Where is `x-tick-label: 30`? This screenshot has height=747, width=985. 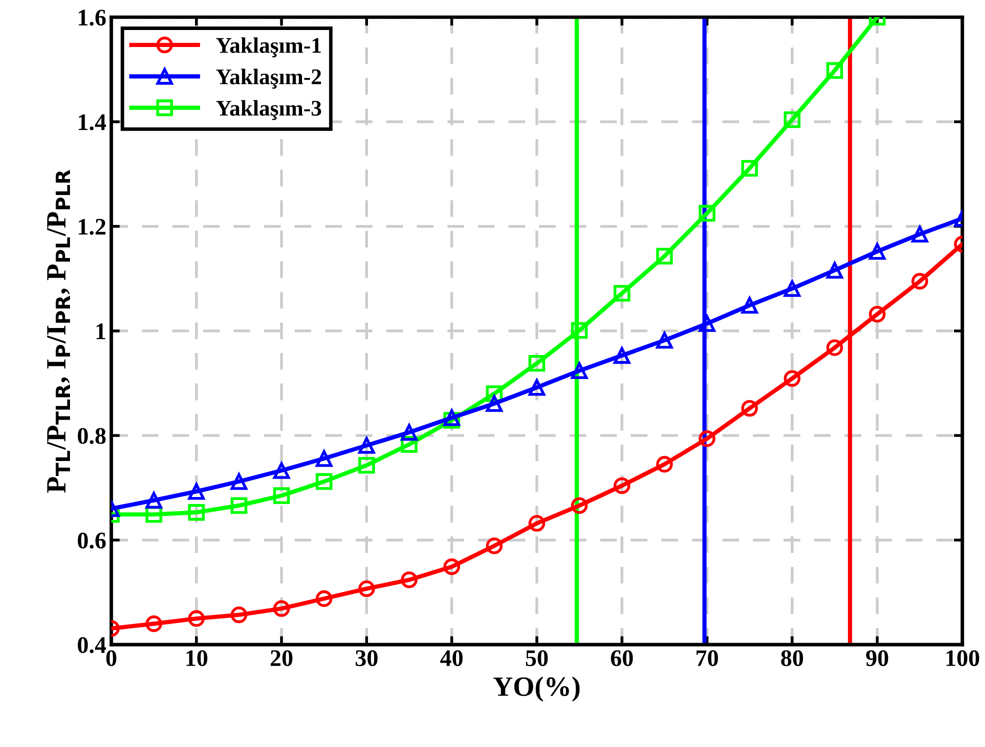 x-tick-label: 30 is located at coordinates (367, 658).